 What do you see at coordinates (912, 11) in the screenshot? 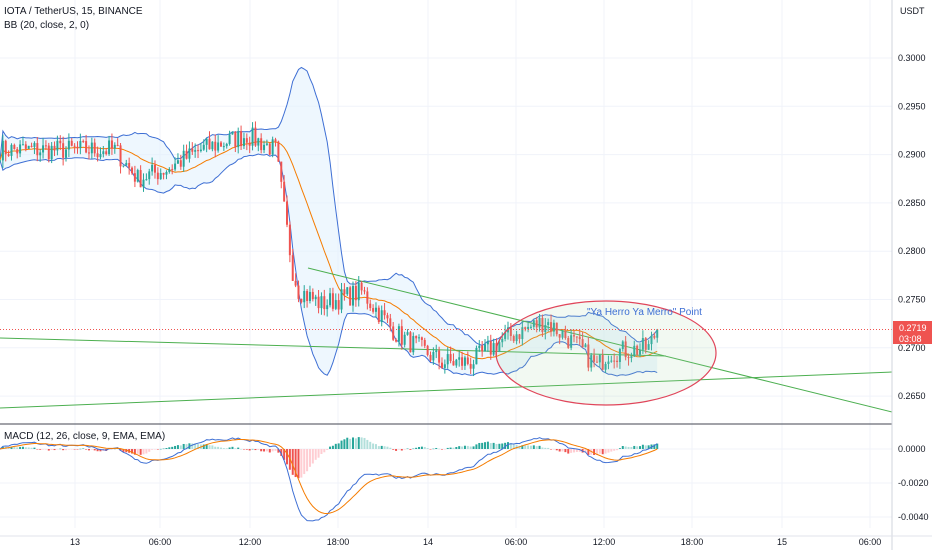
I see `currency-label: USDT` at bounding box center [912, 11].